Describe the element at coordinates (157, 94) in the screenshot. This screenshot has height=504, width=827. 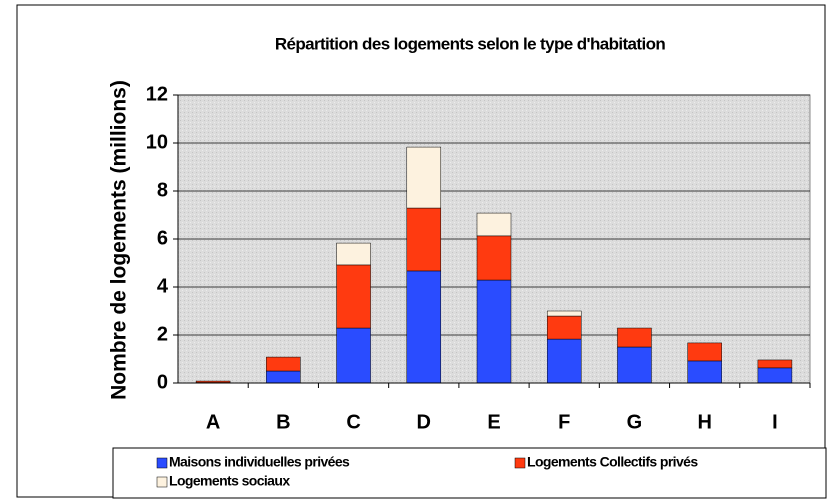
I see `y-tick-label: 12` at that location.